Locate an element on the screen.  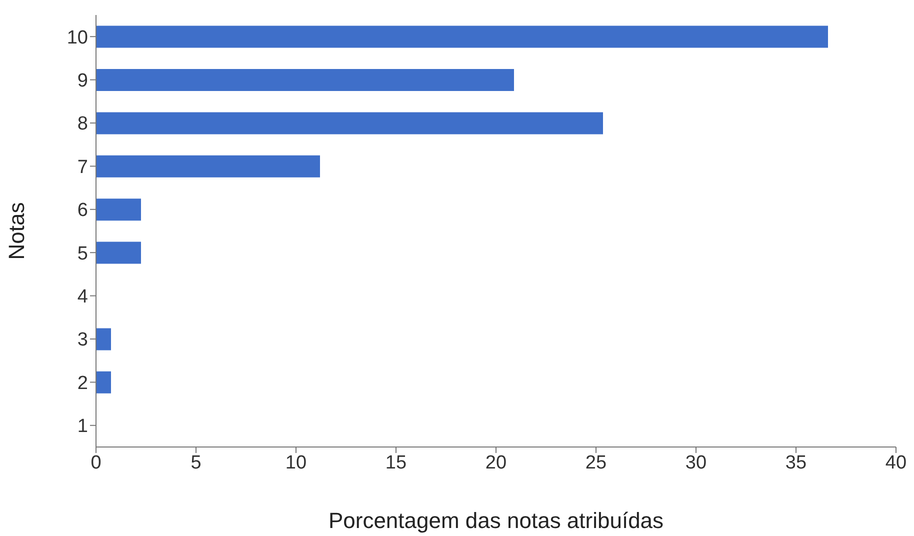
y-tick-label: 1 is located at coordinates (82, 427).